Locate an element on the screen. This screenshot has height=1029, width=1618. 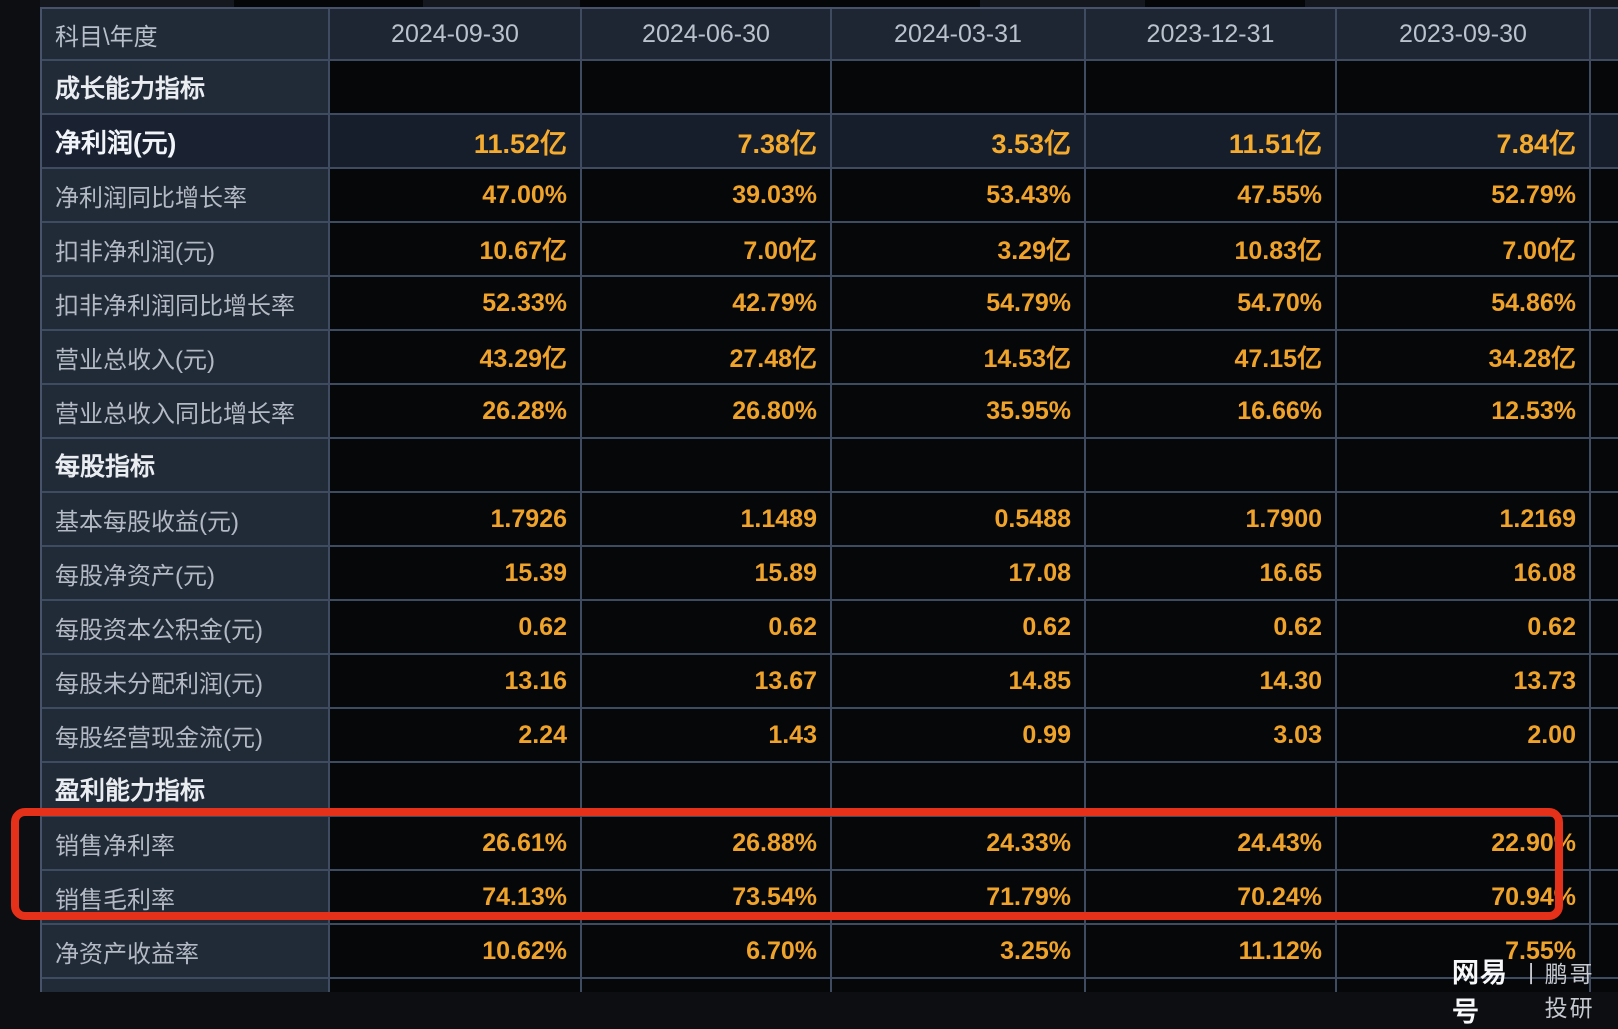
value-cell: 47.55% is located at coordinates (1210, 195).